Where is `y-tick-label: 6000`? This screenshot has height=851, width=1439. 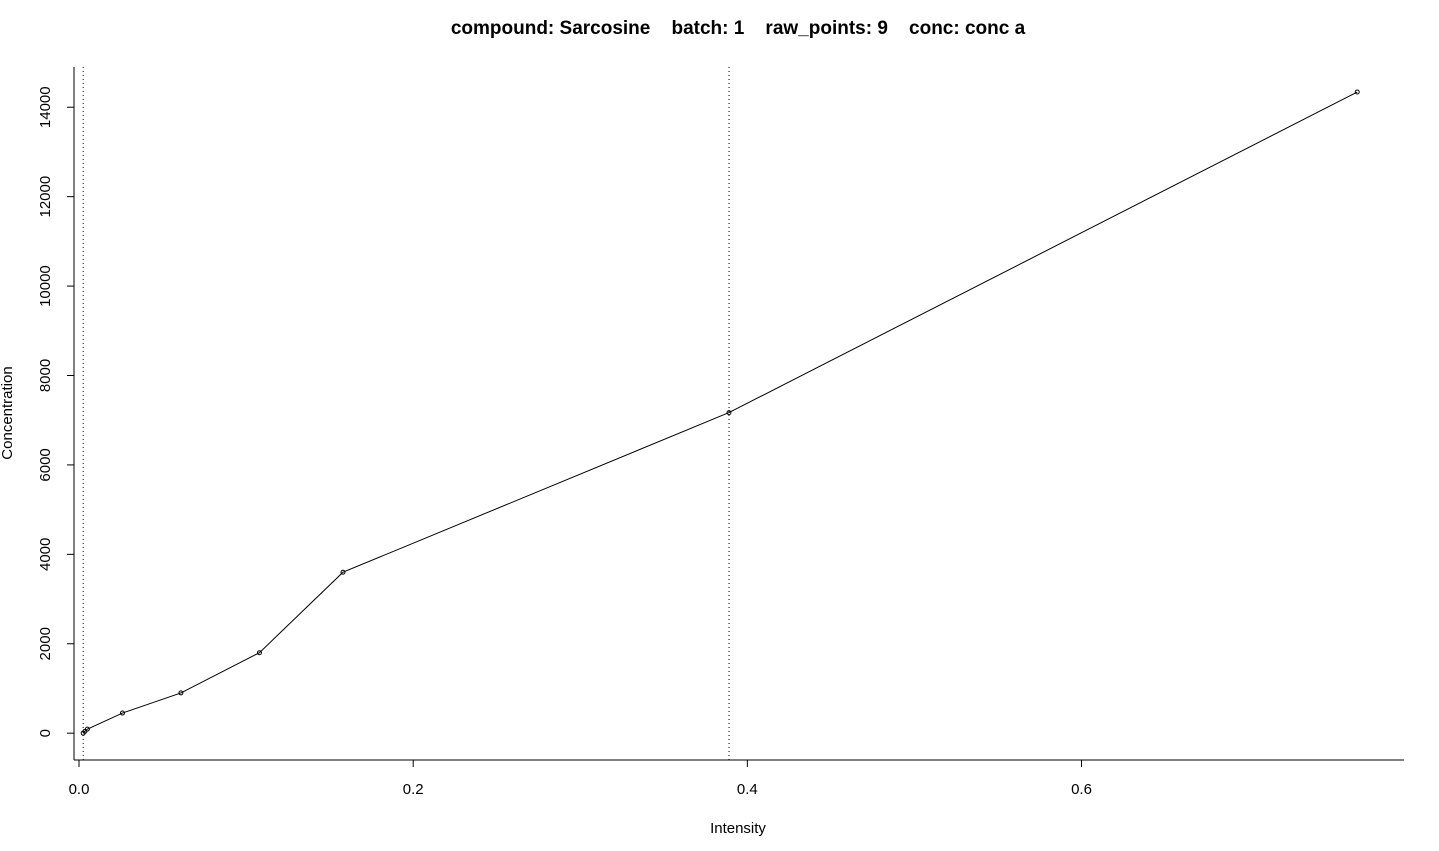
y-tick-label: 6000 is located at coordinates (45, 464).